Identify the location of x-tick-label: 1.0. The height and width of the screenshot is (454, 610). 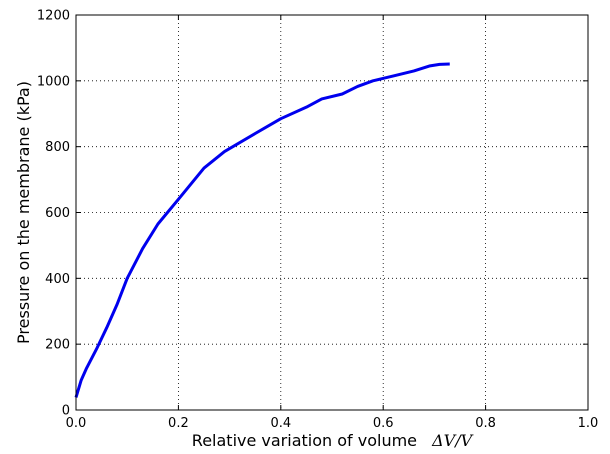
(588, 423).